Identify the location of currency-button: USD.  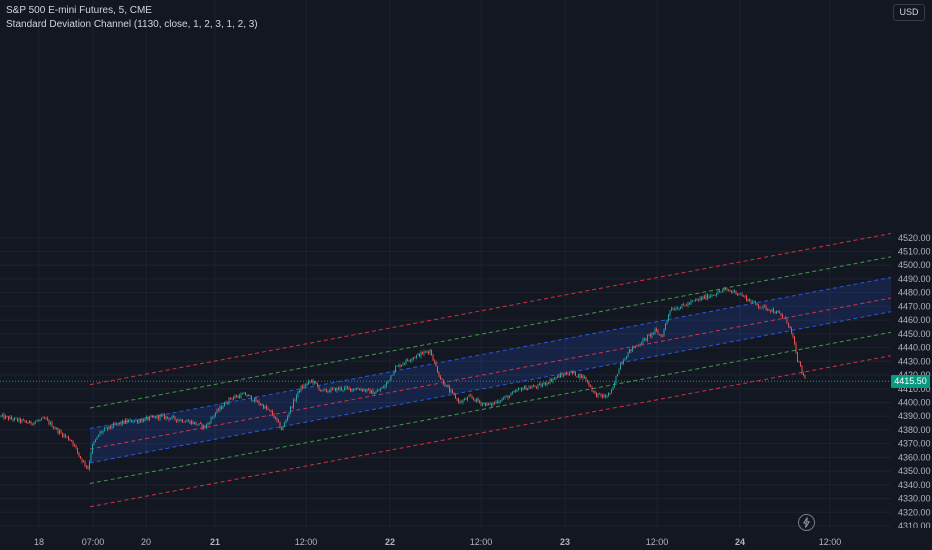
(909, 12).